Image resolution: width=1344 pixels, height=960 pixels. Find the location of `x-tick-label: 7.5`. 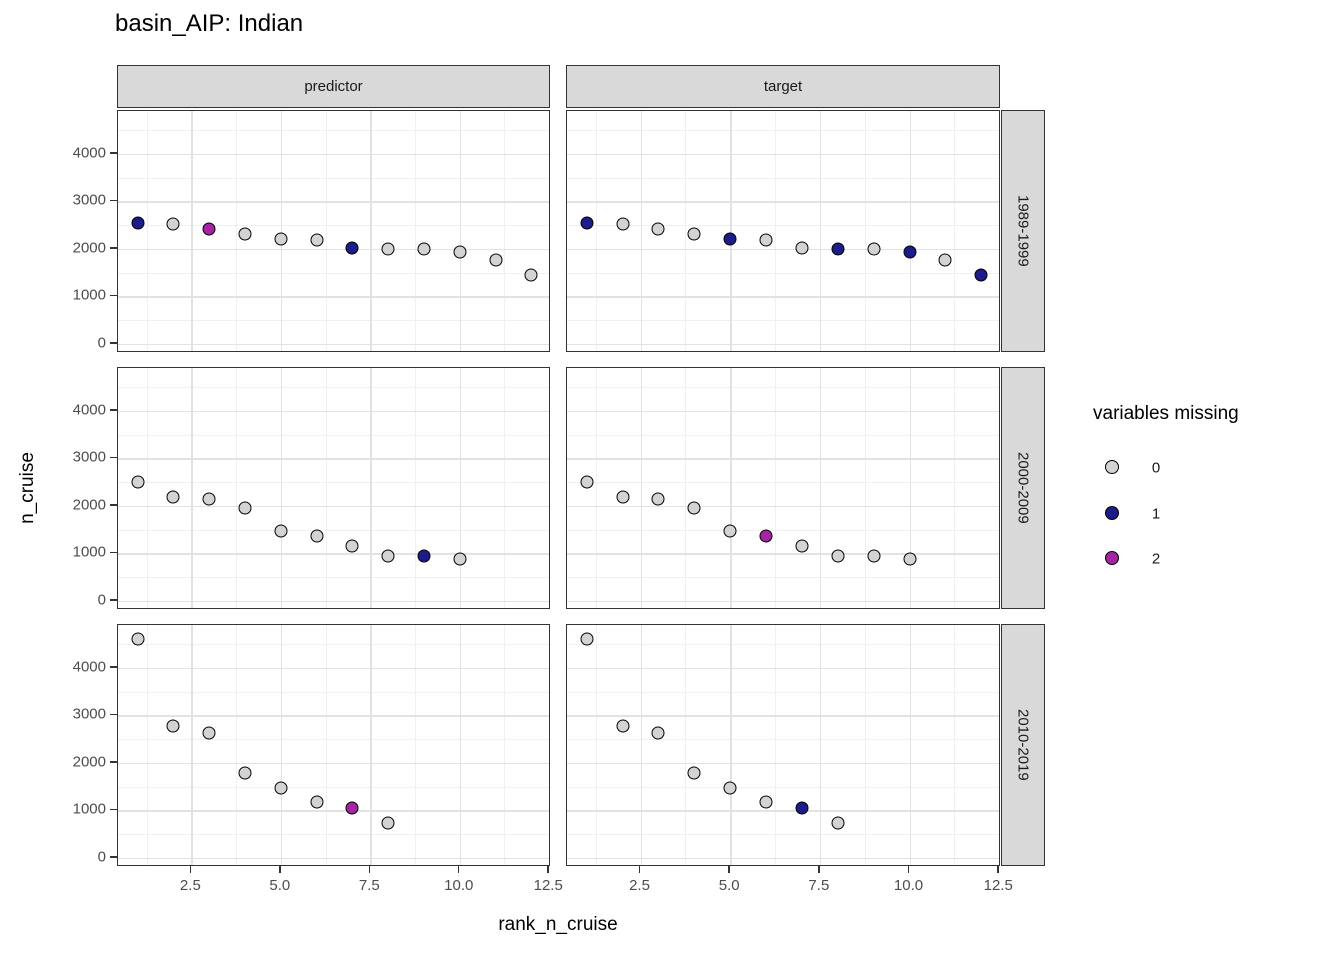

x-tick-label: 7.5 is located at coordinates (369, 885).